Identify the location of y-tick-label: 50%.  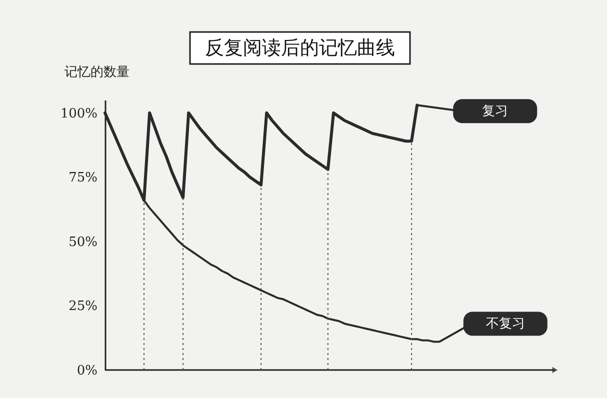
(83, 242).